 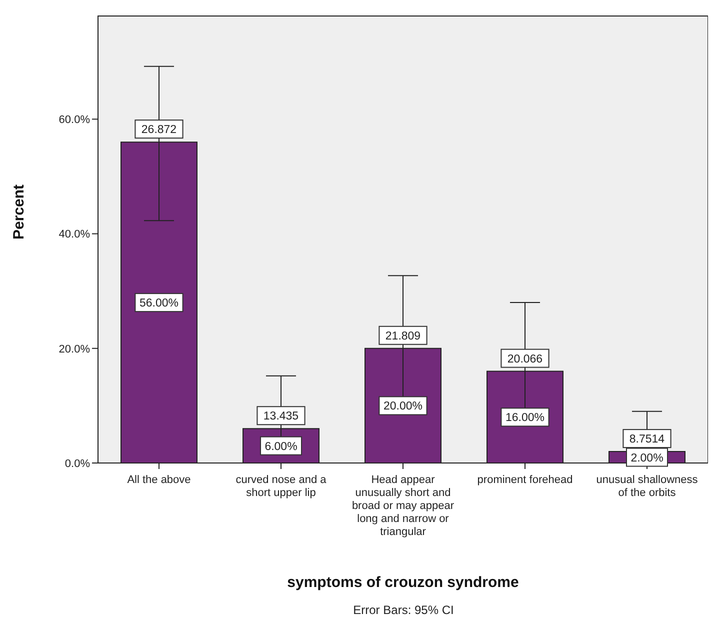 I want to click on x-tick-label: curved nose and a short upper lip, so click(x=282, y=486).